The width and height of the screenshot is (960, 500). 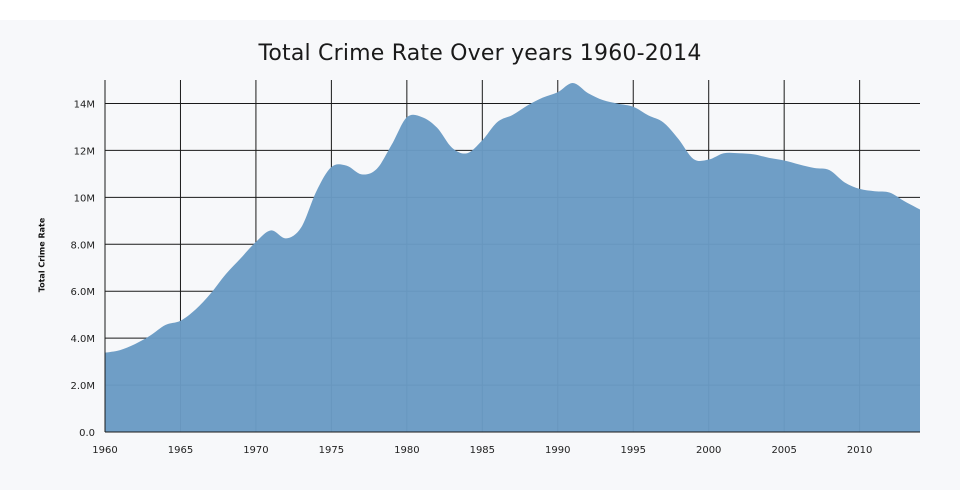 What do you see at coordinates (82, 245) in the screenshot?
I see `y-tick-label-8.0M: 8.0M` at bounding box center [82, 245].